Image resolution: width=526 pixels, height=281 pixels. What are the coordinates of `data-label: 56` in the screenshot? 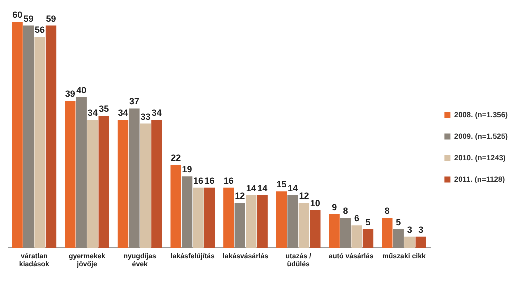 It's located at (40, 30).